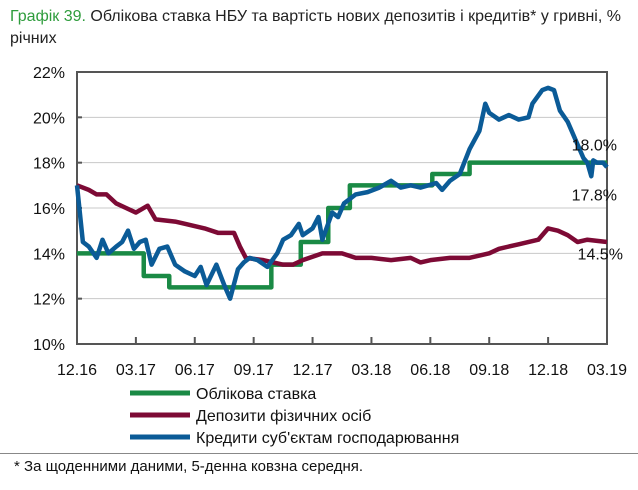 This screenshot has height=490, width=638. I want to click on y-tick-label: 10%, so click(49, 345).